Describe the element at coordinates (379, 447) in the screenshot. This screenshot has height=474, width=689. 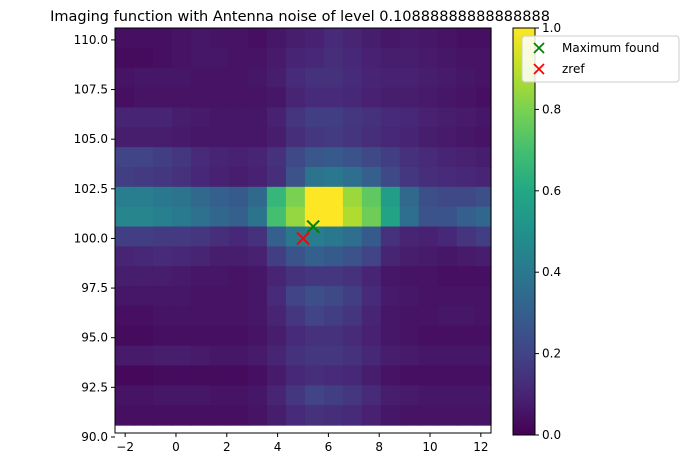
I see `x-tick-label: 8` at that location.